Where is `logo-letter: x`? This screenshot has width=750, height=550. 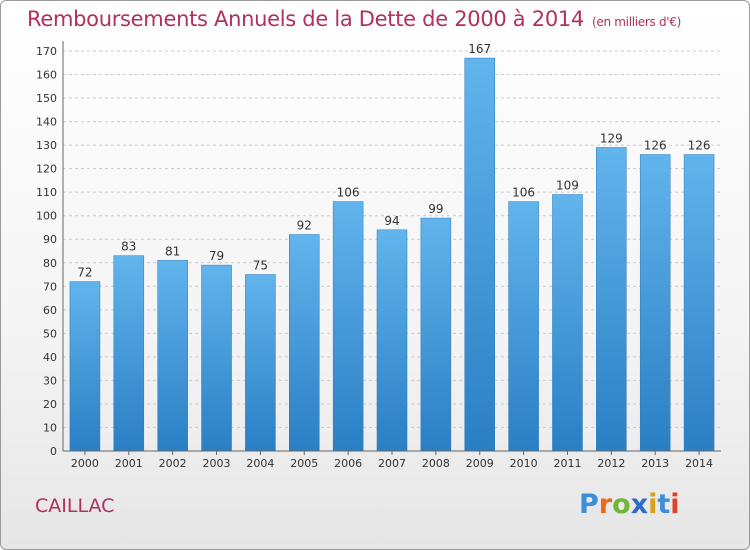
logo-letter: x is located at coordinates (639, 504).